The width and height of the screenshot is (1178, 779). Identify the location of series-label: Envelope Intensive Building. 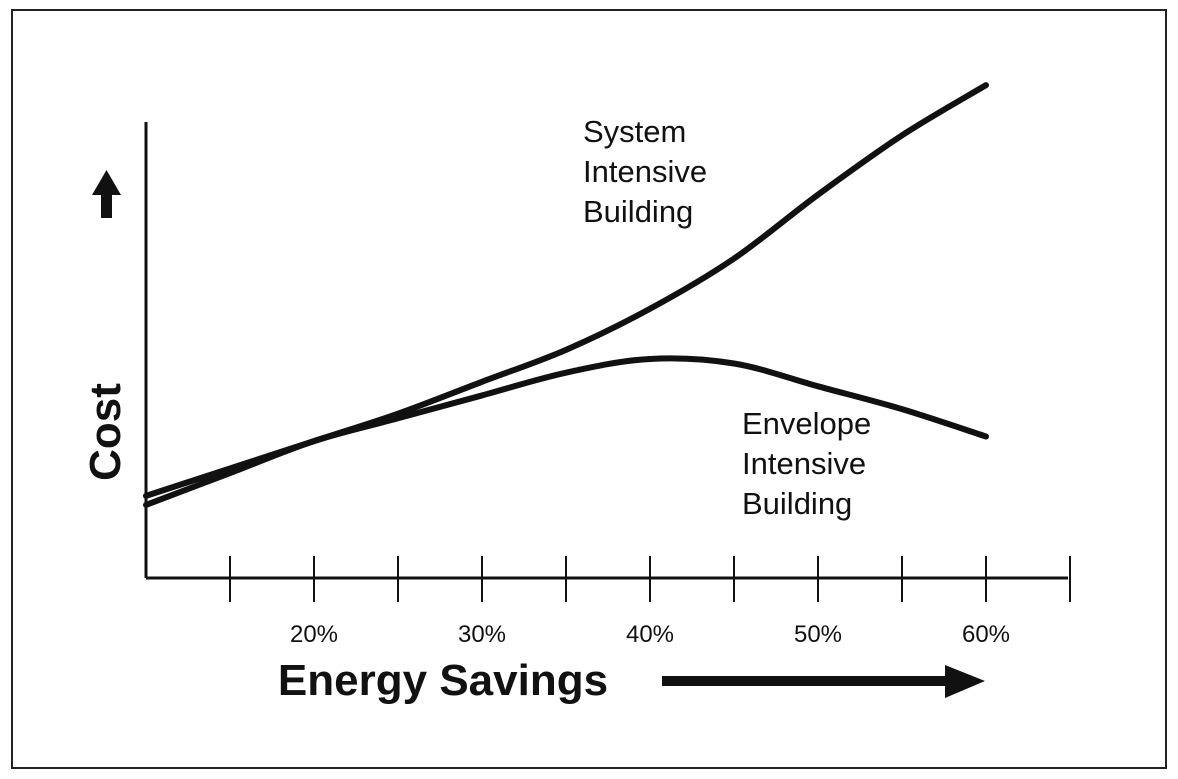
(807, 463).